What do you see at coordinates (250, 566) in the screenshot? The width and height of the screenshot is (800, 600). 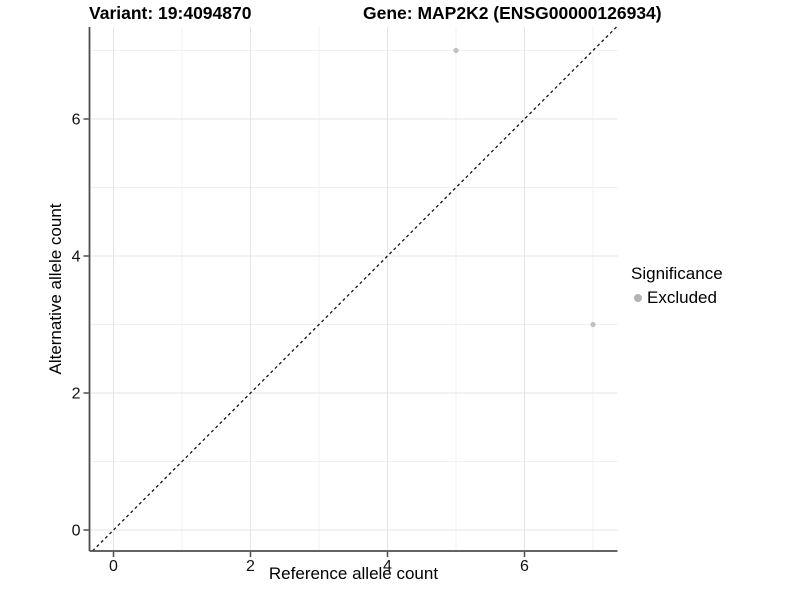 I see `x-tick-label: 2` at bounding box center [250, 566].